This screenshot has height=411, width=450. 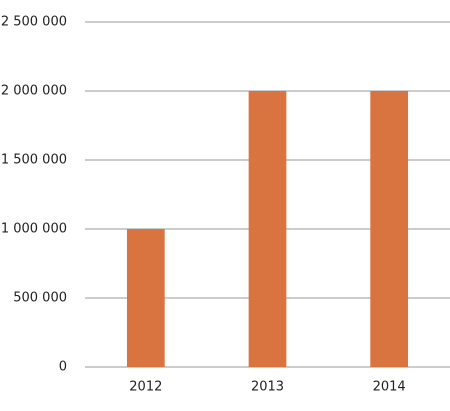 I want to click on x-tick-label: 2013, so click(x=267, y=387).